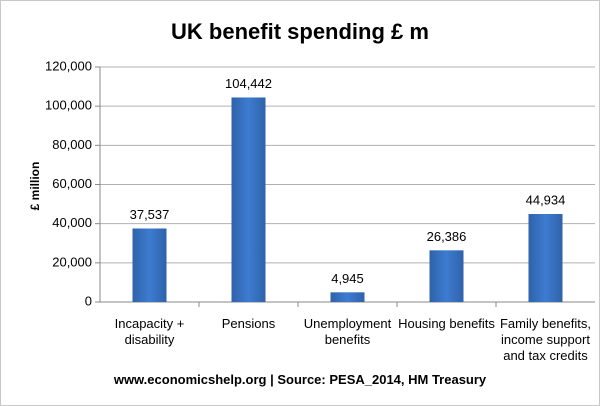 The height and width of the screenshot is (406, 600). I want to click on value-label: 37,537, so click(150, 214).